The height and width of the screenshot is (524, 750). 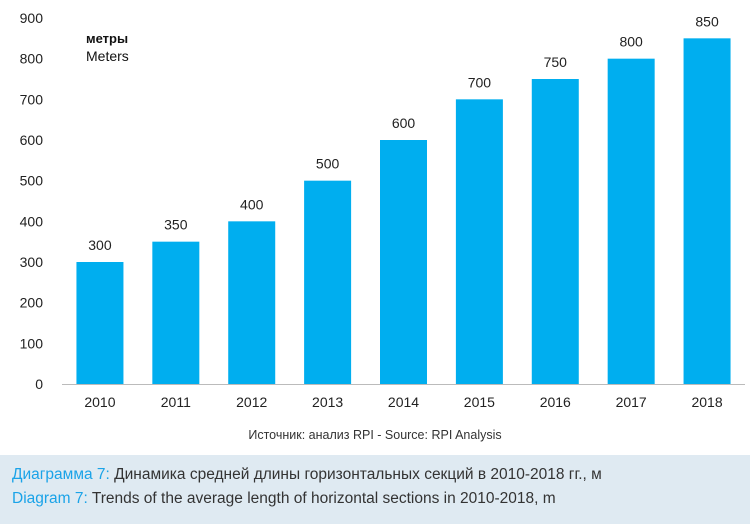 I want to click on y-axis-ticks: 0 100 200 300 400 500 600 700 800 900, so click(x=32, y=201).